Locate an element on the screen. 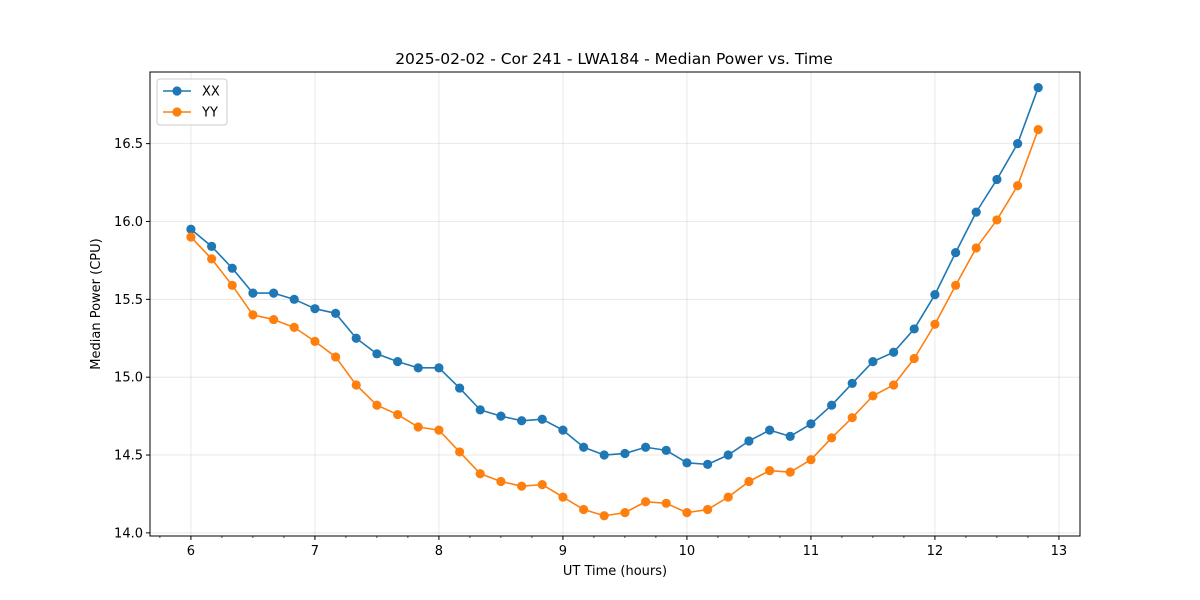 The width and height of the screenshot is (1200, 600). x-tick-label: 8 is located at coordinates (439, 551).